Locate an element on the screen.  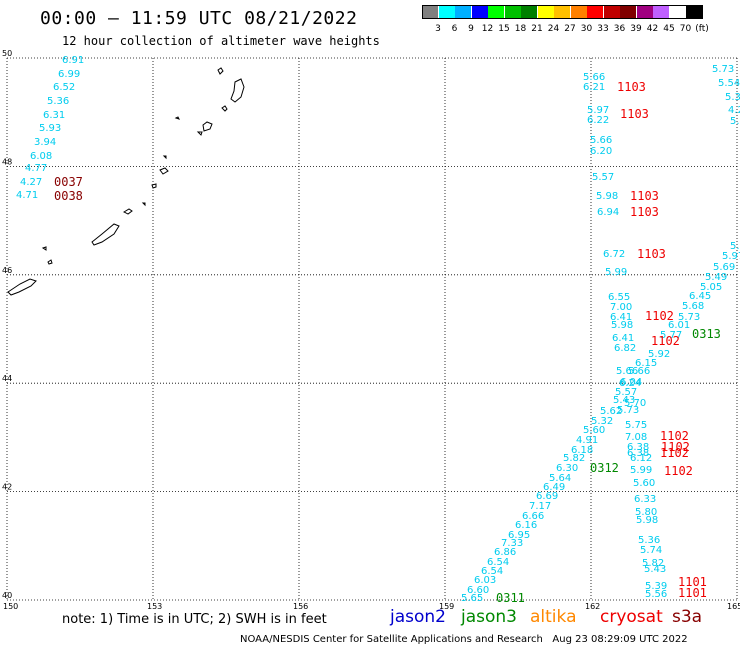
swh-value: 5.99 is located at coordinates (616, 272).